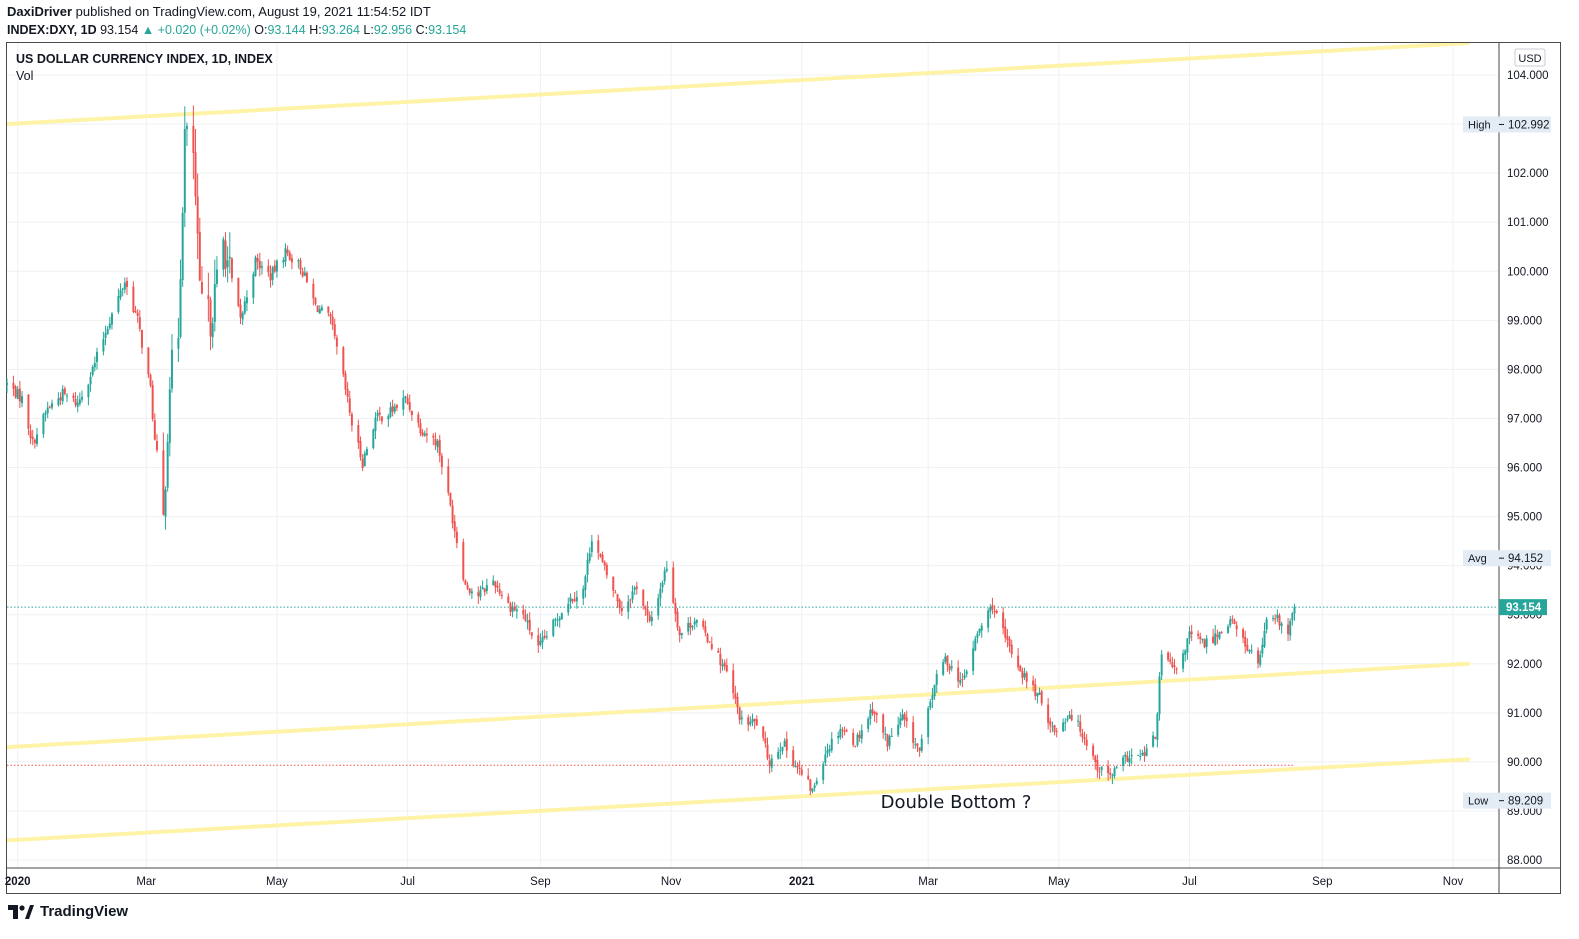 Image resolution: width=1579 pixels, height=939 pixels. What do you see at coordinates (1525, 802) in the screenshot?
I see `stat-label-value: 89.209` at bounding box center [1525, 802].